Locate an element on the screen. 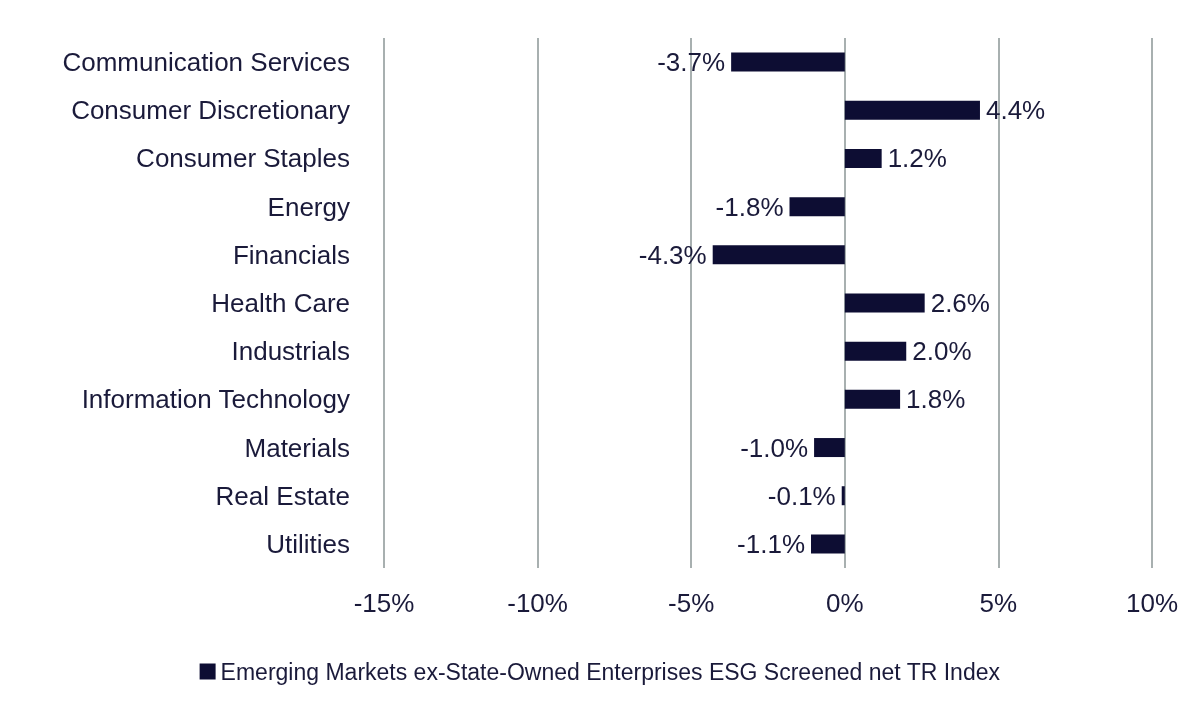  x-tick-label: 10% is located at coordinates (1152, 603).